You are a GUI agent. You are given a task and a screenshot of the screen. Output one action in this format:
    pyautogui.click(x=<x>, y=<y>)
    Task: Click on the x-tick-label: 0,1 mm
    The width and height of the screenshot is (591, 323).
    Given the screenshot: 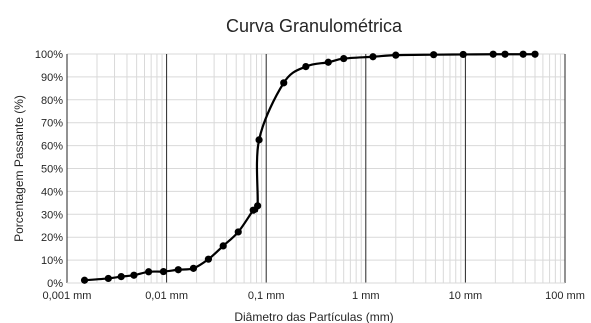 What is the action you would take?
    pyautogui.click(x=266, y=296)
    